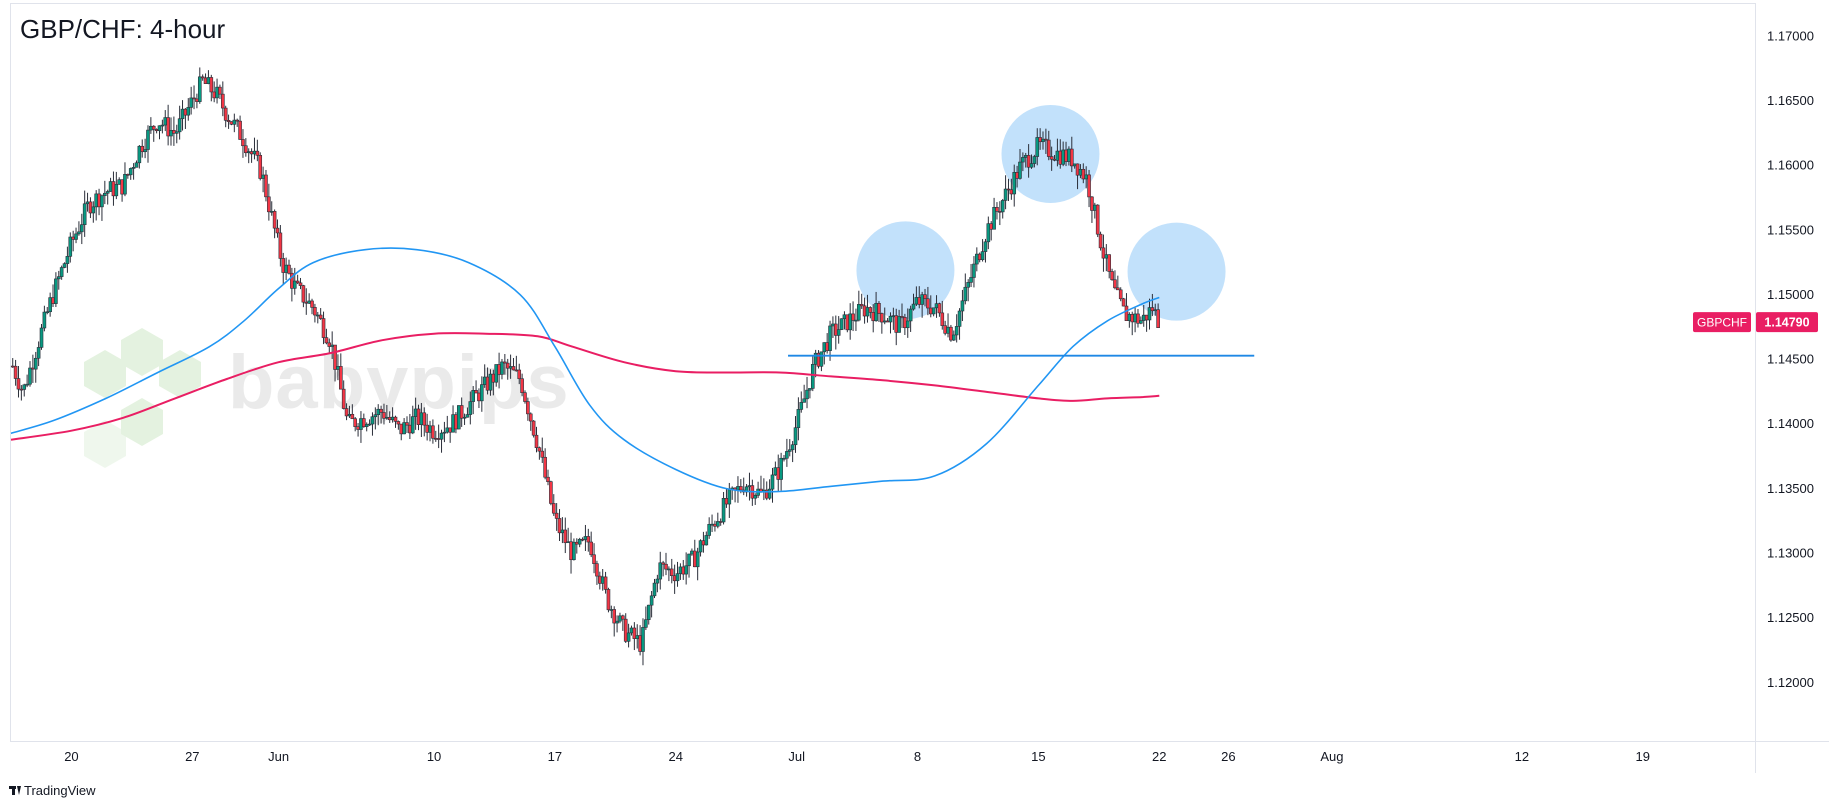 This screenshot has width=1829, height=804. I want to click on price-axis-tick: 1.16500, so click(1790, 100).